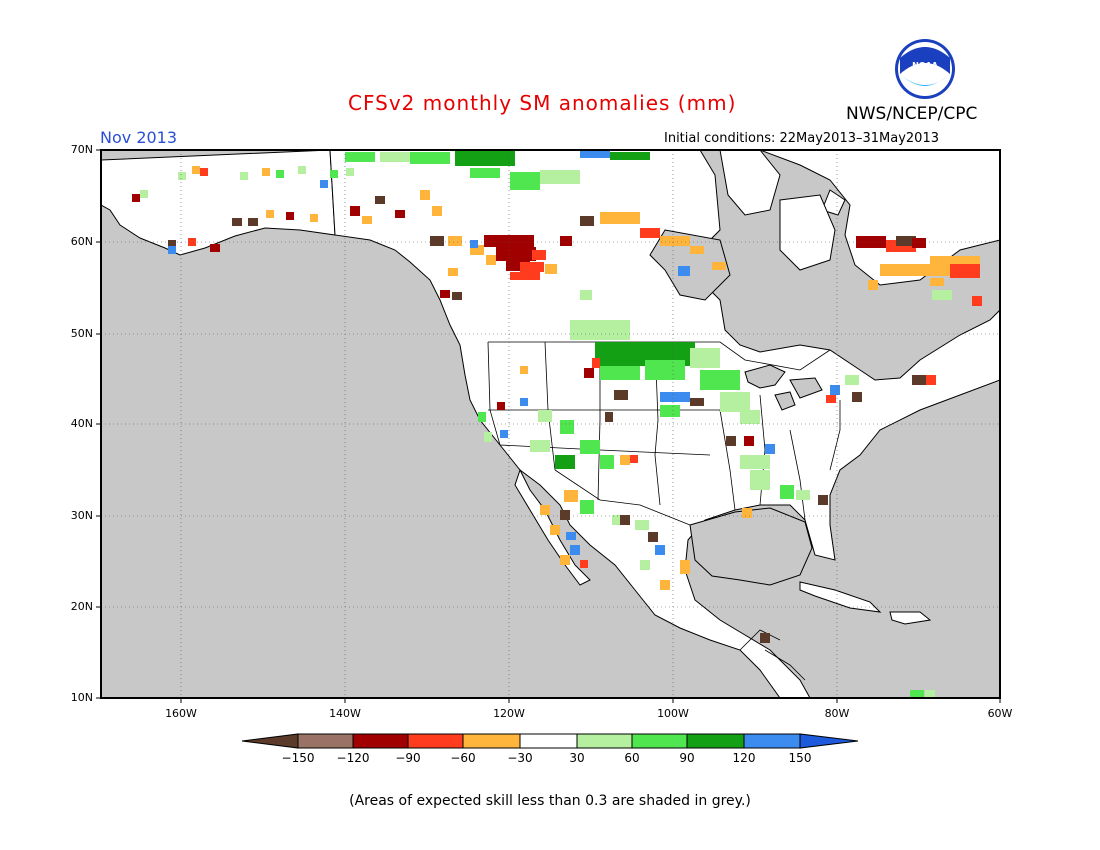  Describe the element at coordinates (783, 387) in the screenshot. I see `great-lakes` at that location.